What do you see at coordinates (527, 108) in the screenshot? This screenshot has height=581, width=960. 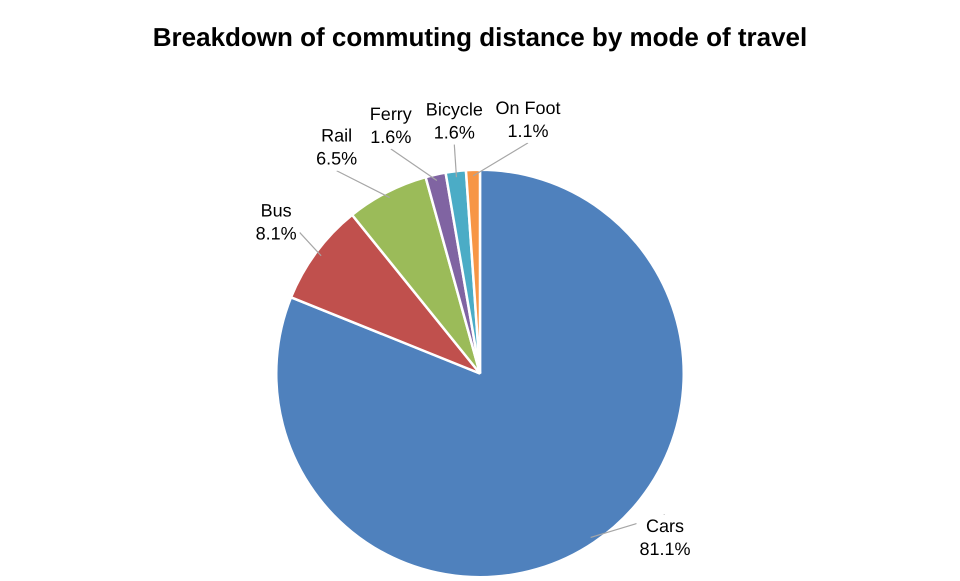 I see `slice-label: On Foot` at bounding box center [527, 108].